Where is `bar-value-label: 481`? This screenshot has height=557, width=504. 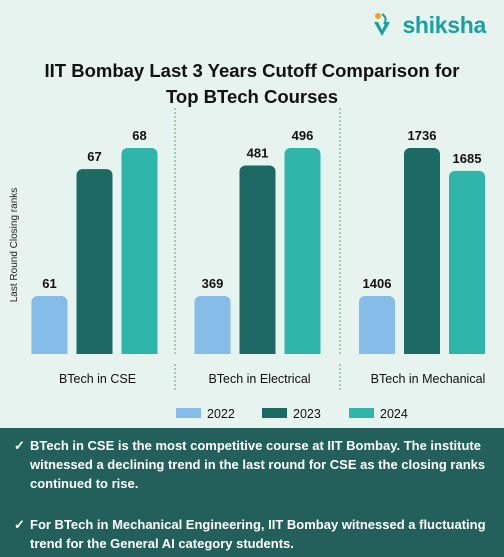
bar-value-label: 481 is located at coordinates (258, 152).